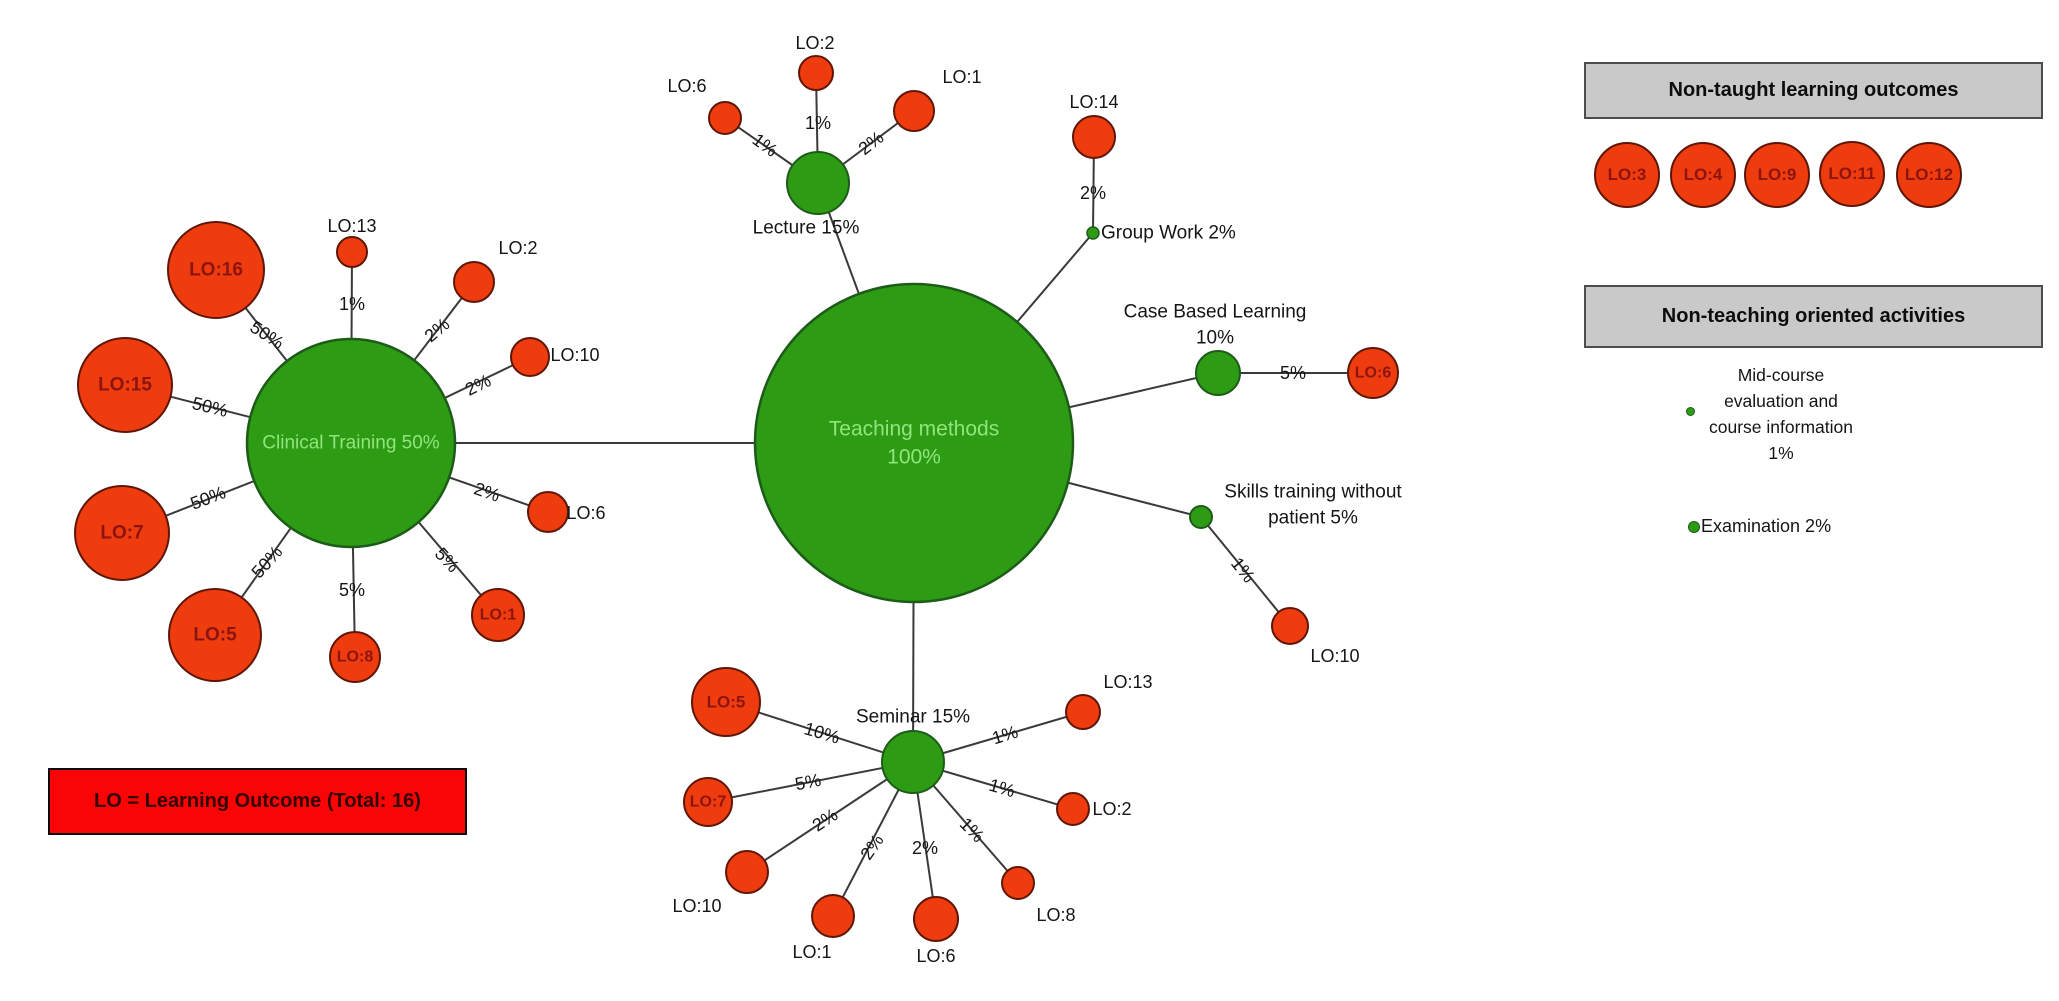  I want to click on non-taught-lo-label: LO:11, so click(1852, 173).